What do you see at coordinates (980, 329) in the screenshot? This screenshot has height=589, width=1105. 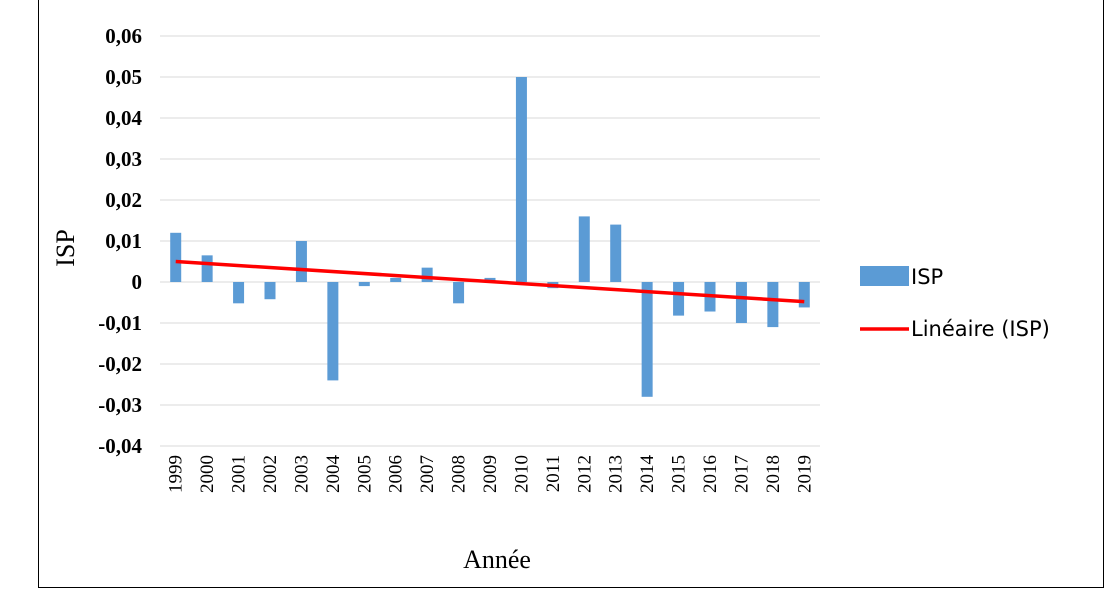 I see `legend-label-trend: Linéaire (ISP)` at bounding box center [980, 329].